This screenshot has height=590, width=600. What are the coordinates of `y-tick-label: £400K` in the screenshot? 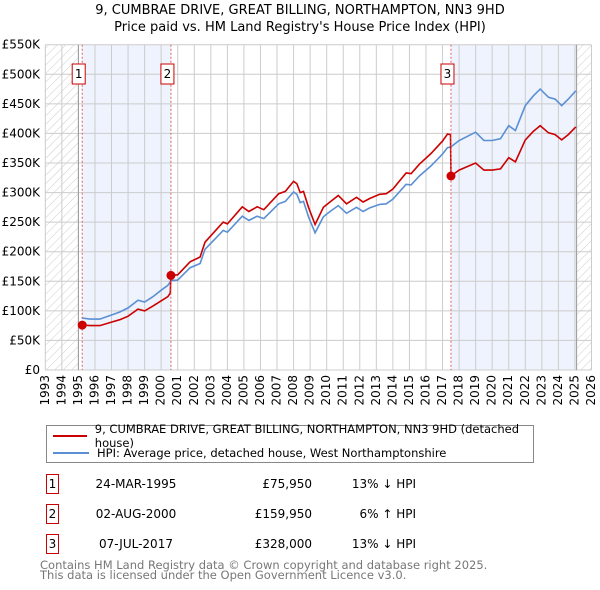 It's located at (22, 133).